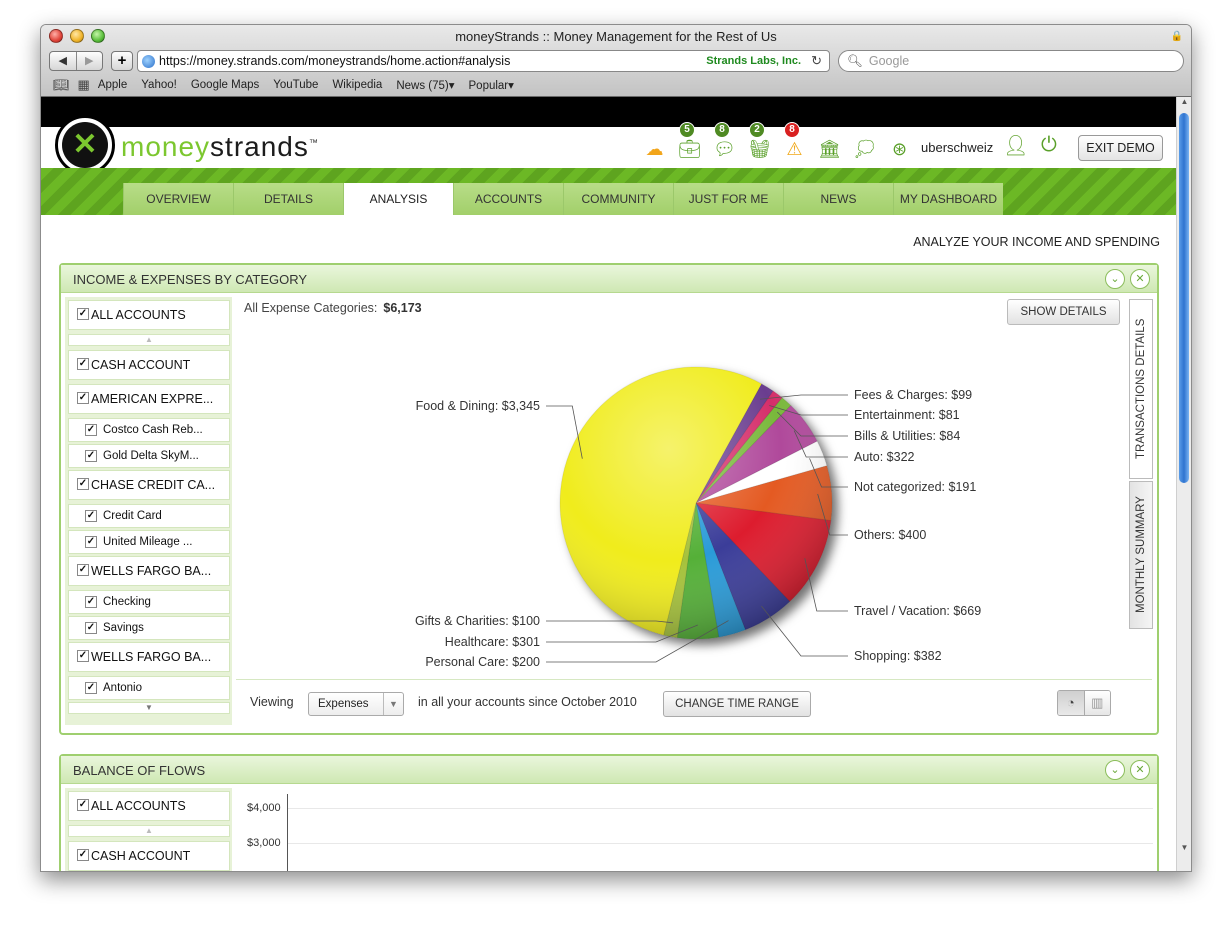 This screenshot has height=927, width=1231. What do you see at coordinates (826, 585) in the screenshot?
I see `leader-line` at bounding box center [826, 585].